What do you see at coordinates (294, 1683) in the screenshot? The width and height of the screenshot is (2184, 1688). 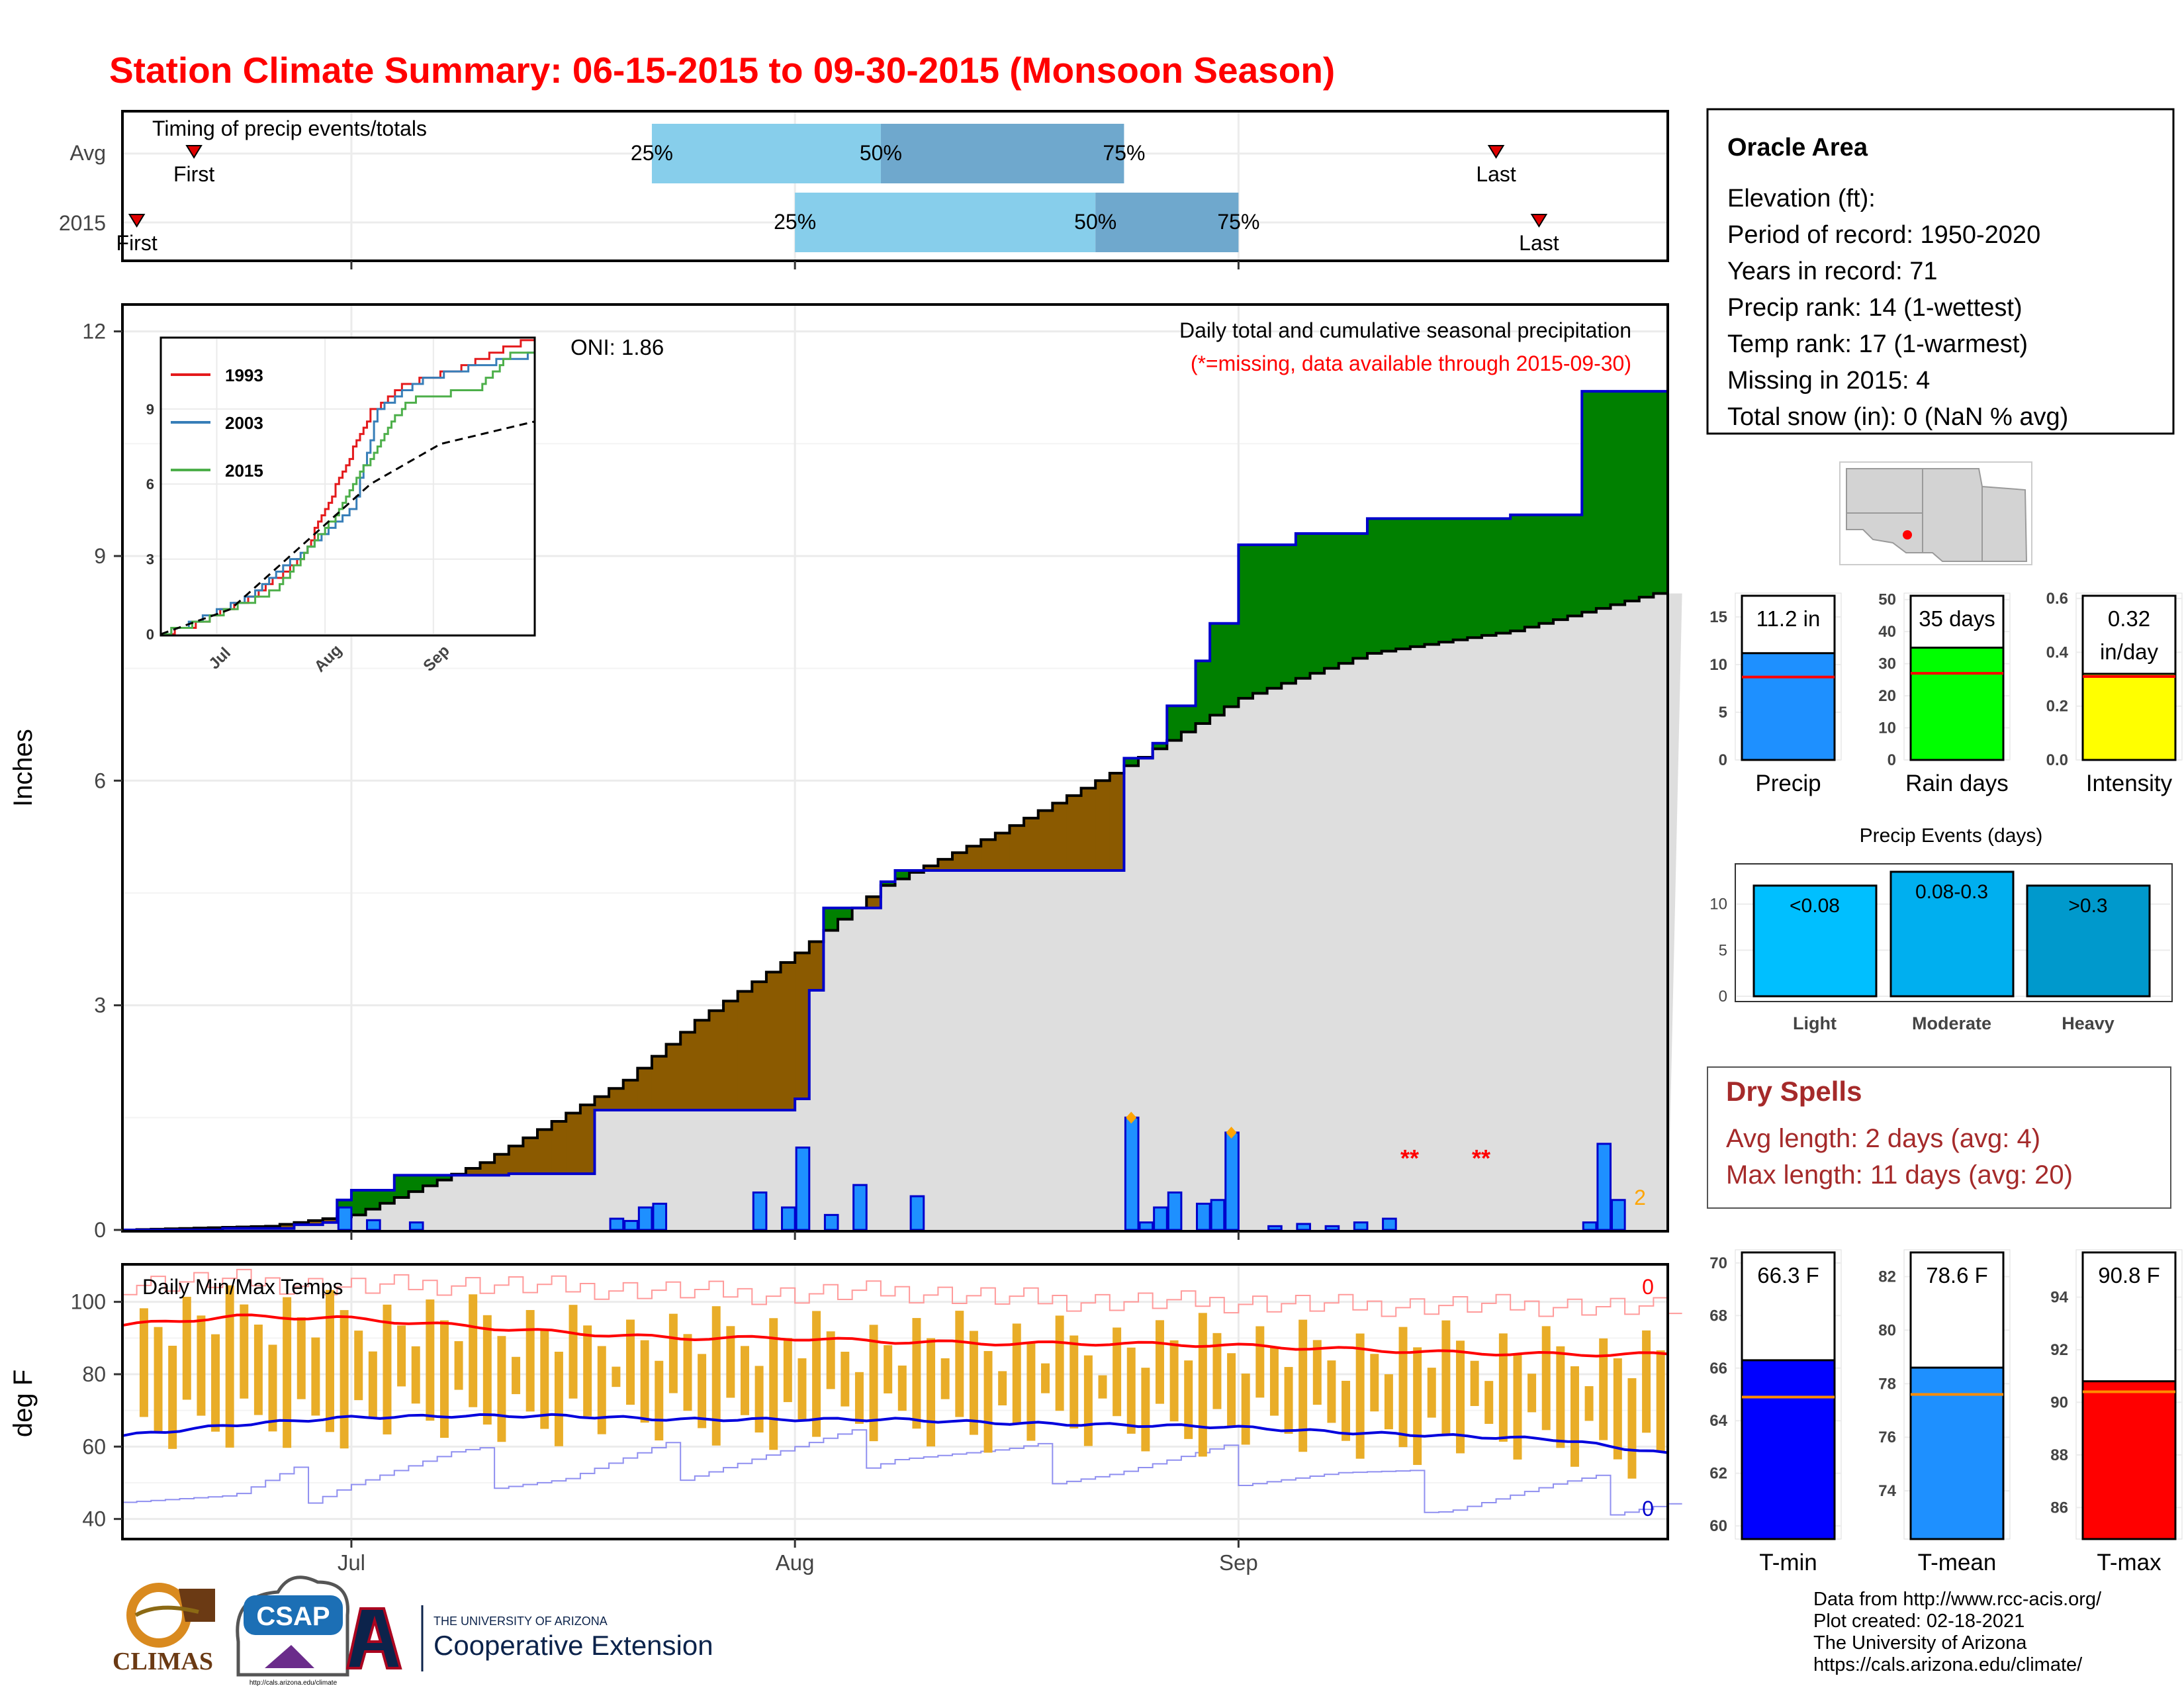 I see `csap-url: http://cals.arizona.edu/climate` at bounding box center [294, 1683].